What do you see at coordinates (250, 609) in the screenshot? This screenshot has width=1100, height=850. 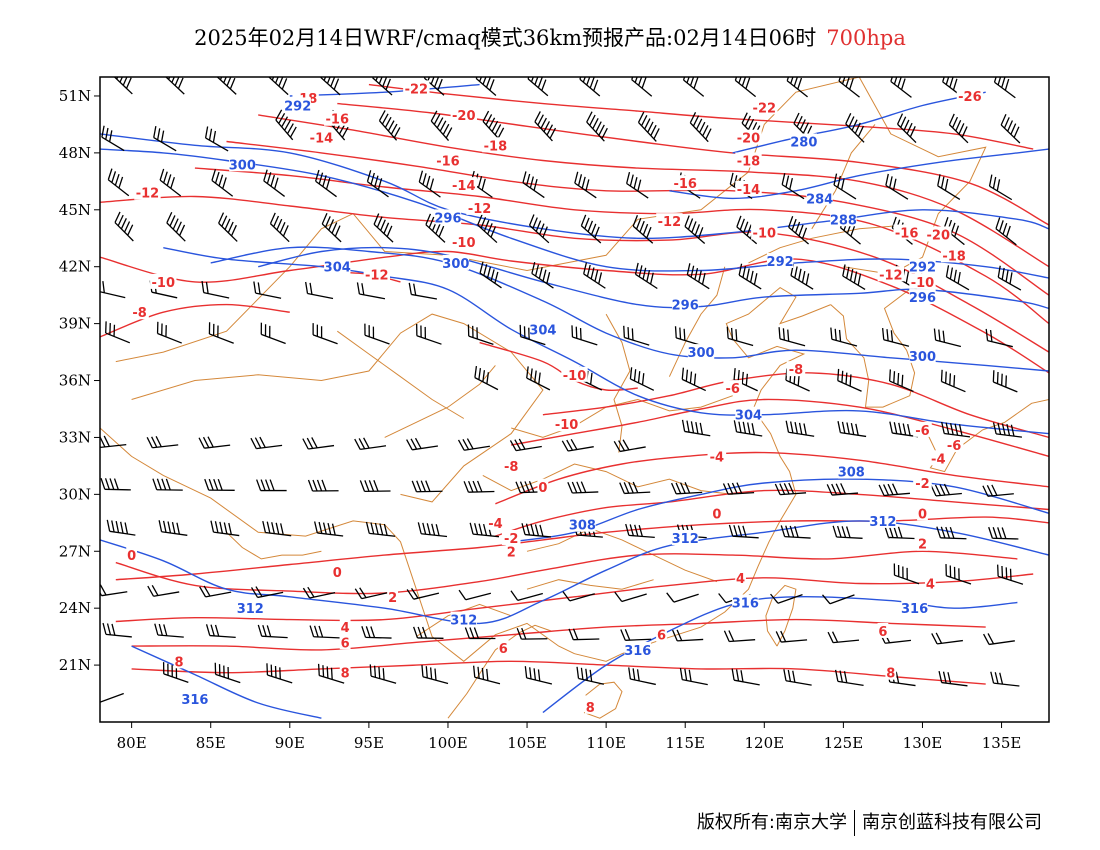 I see `height-contour-label: 312` at bounding box center [250, 609].